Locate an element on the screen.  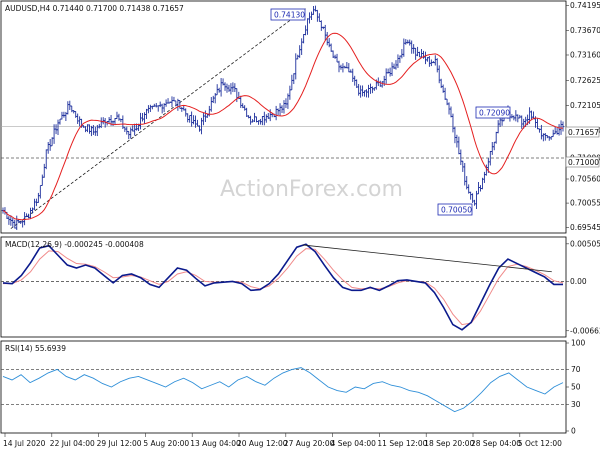
rsi-y-axis: 100 70 50 30 0 is located at coordinates (576, 387).